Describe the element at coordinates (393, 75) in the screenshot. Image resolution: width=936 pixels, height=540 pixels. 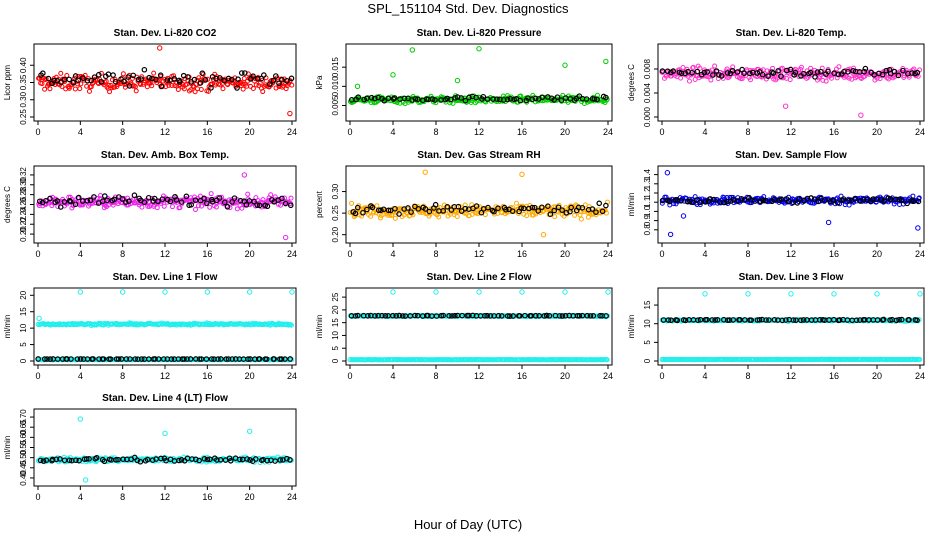
I see `outlier-point` at that location.